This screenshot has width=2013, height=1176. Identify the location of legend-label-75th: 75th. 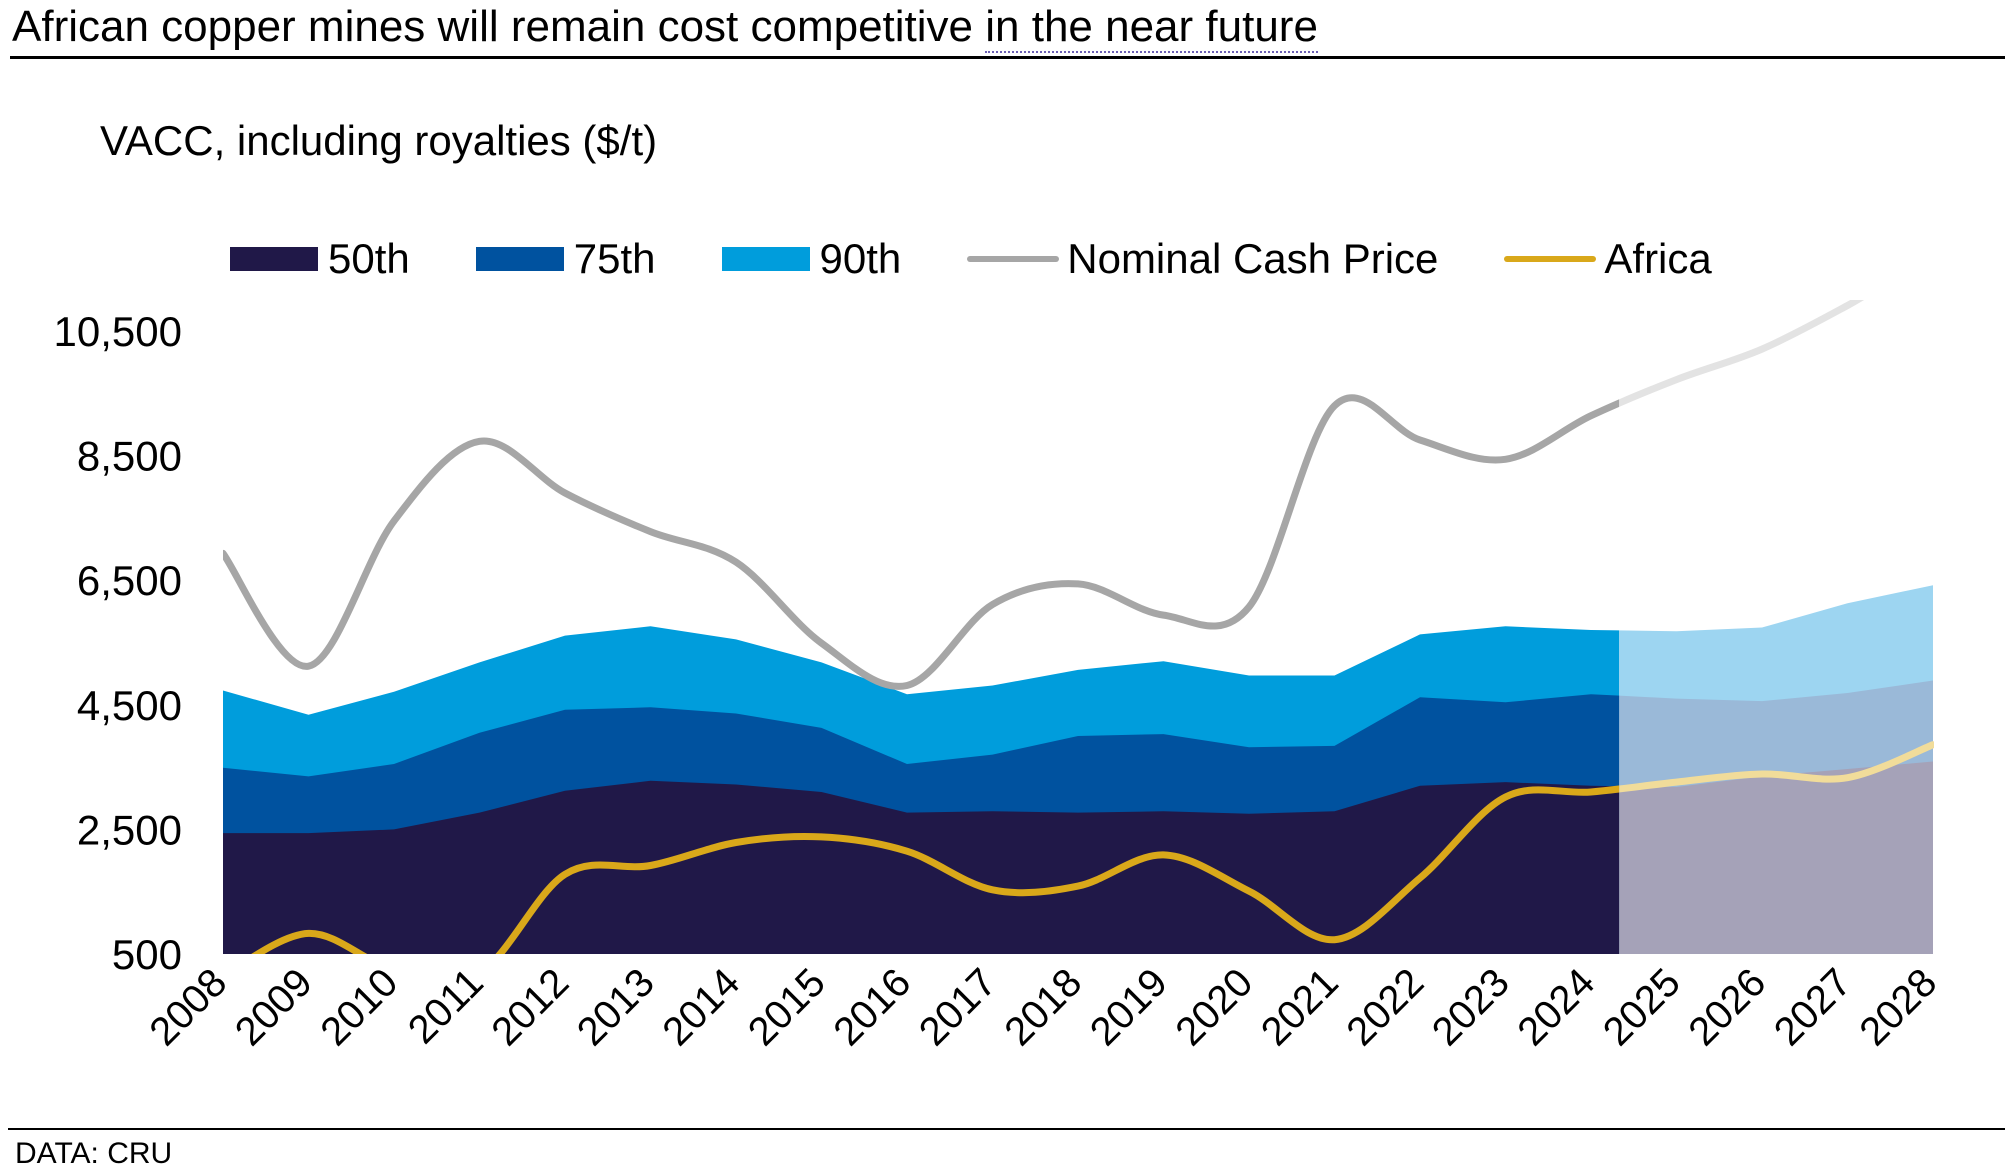
(614, 258).